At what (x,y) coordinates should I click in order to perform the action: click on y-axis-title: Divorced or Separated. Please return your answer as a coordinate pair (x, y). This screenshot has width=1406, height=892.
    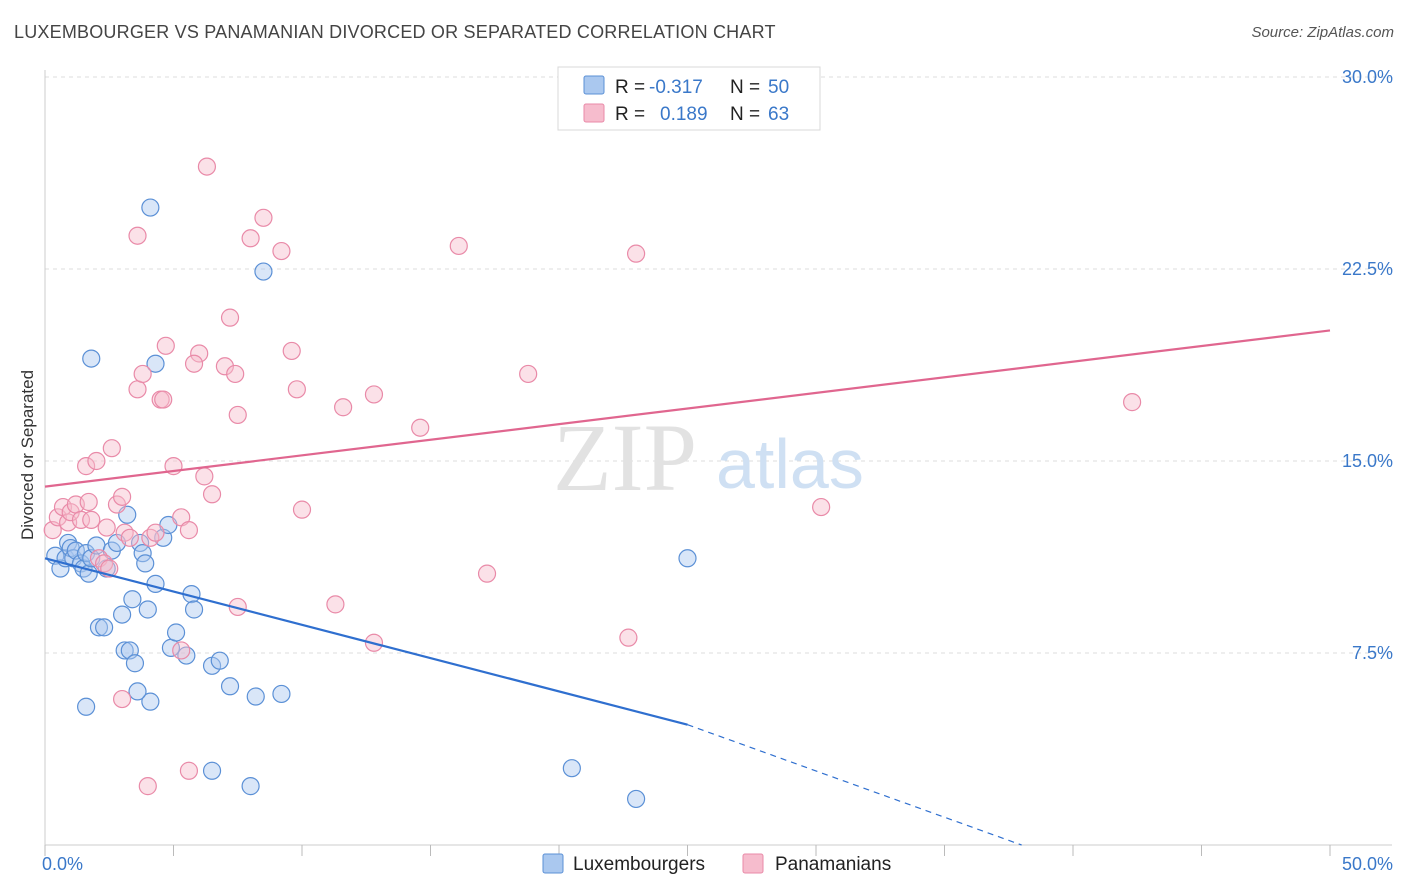
    Looking at the image, I should click on (27, 455).